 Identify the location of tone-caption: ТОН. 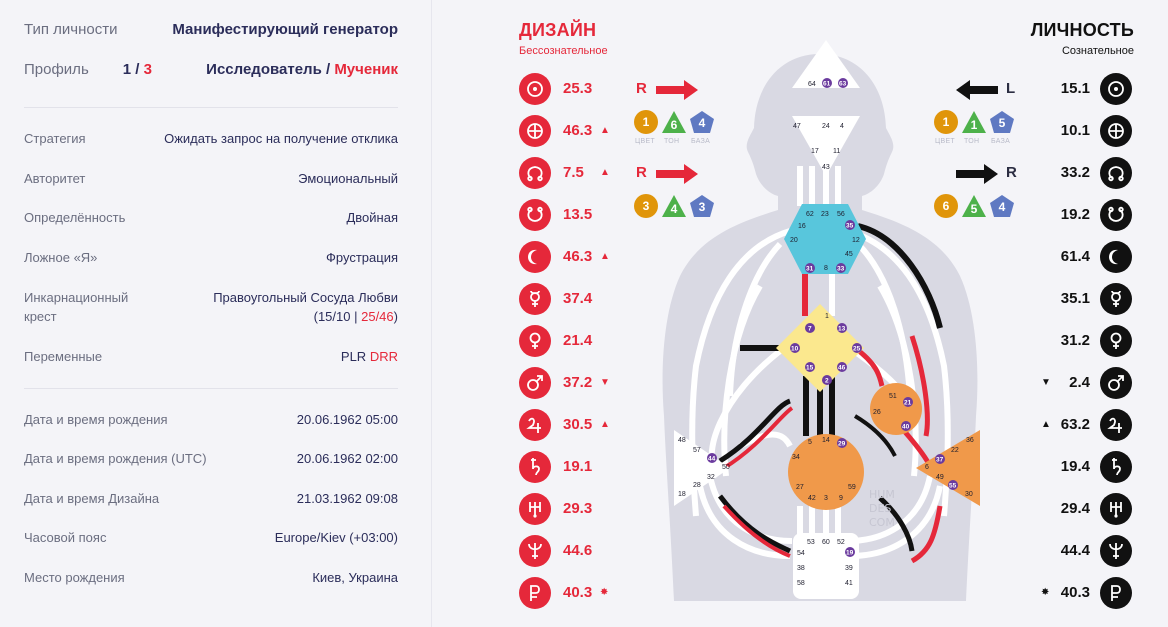
(672, 141).